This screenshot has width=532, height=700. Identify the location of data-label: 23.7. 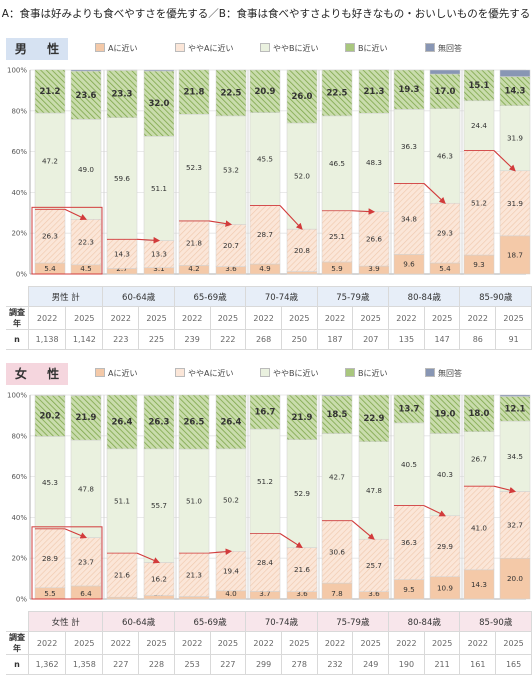
(86, 561).